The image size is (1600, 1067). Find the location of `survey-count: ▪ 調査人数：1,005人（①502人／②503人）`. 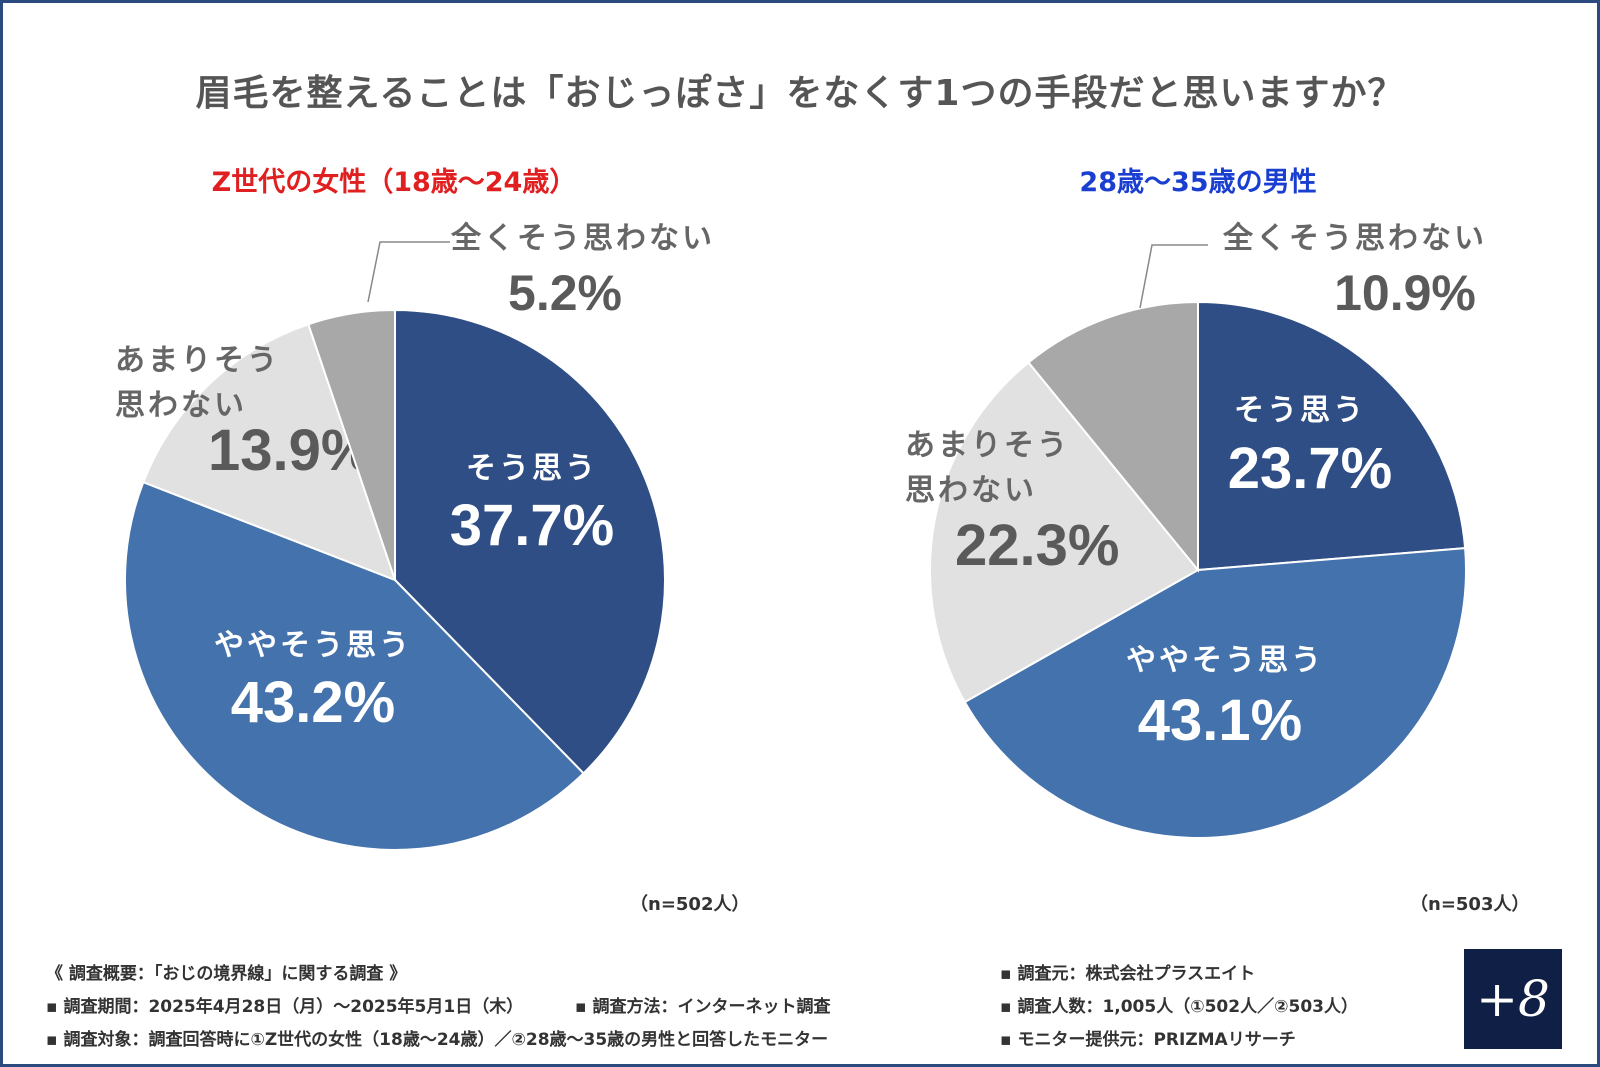

survey-count: ▪ 調査人数：1,005人（①502人／②503人） is located at coordinates (1179, 1007).